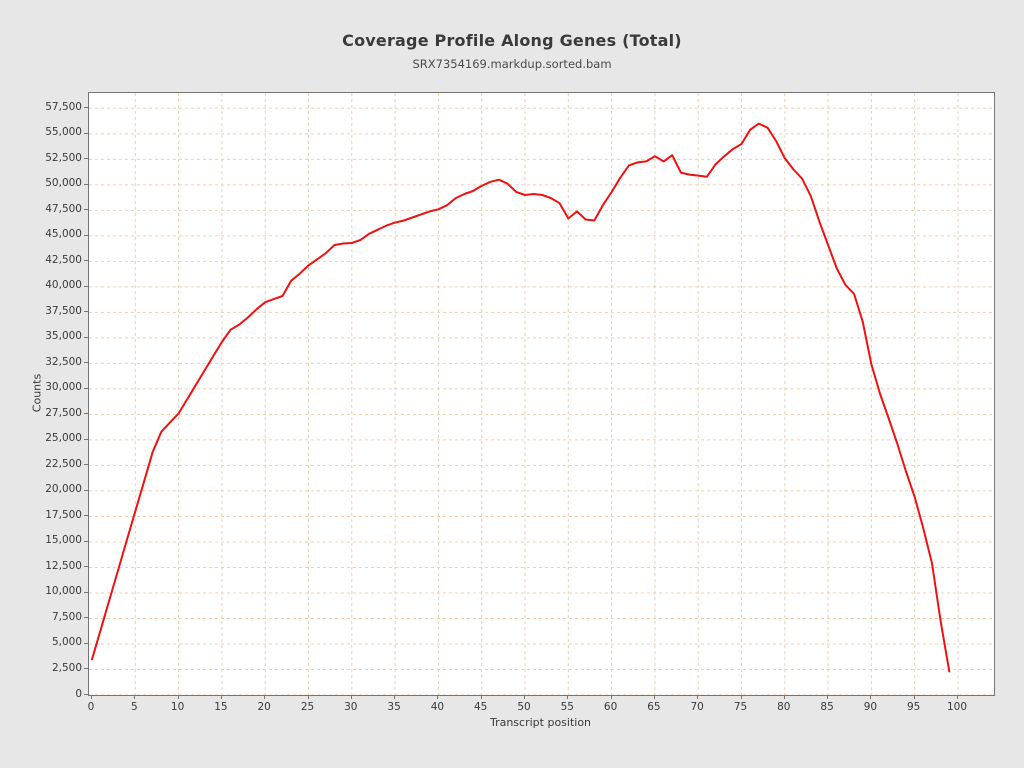  What do you see at coordinates (78, 693) in the screenshot?
I see `y-tick-label: 0` at bounding box center [78, 693].